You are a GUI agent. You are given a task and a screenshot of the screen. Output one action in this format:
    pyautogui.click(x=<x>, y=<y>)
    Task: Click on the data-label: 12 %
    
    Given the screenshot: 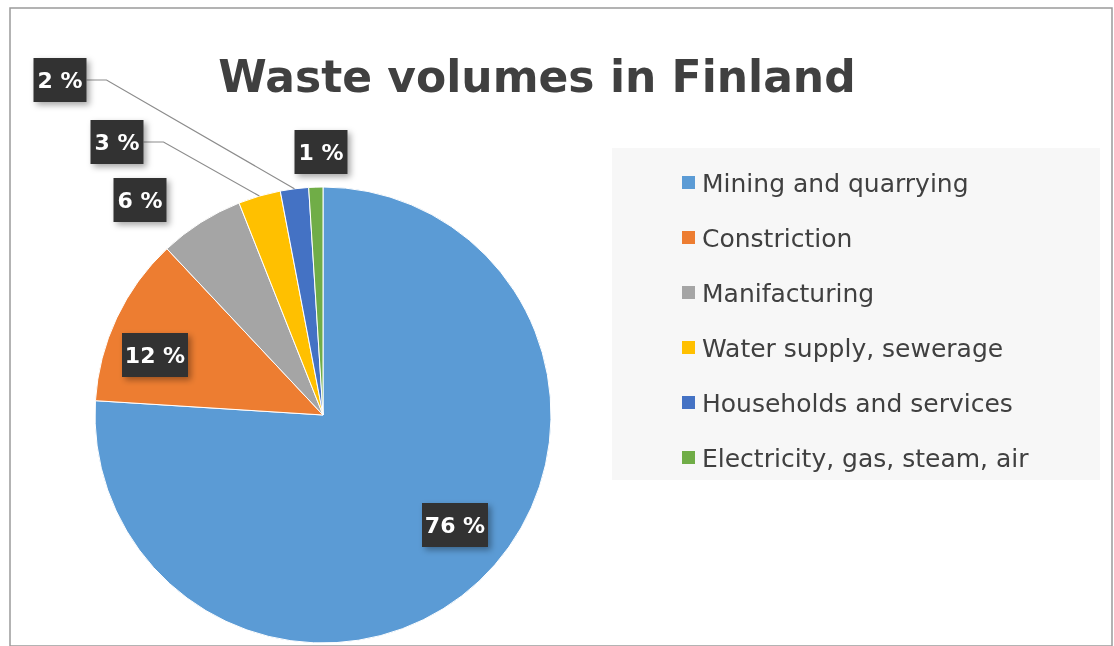 What is the action you would take?
    pyautogui.click(x=155, y=355)
    